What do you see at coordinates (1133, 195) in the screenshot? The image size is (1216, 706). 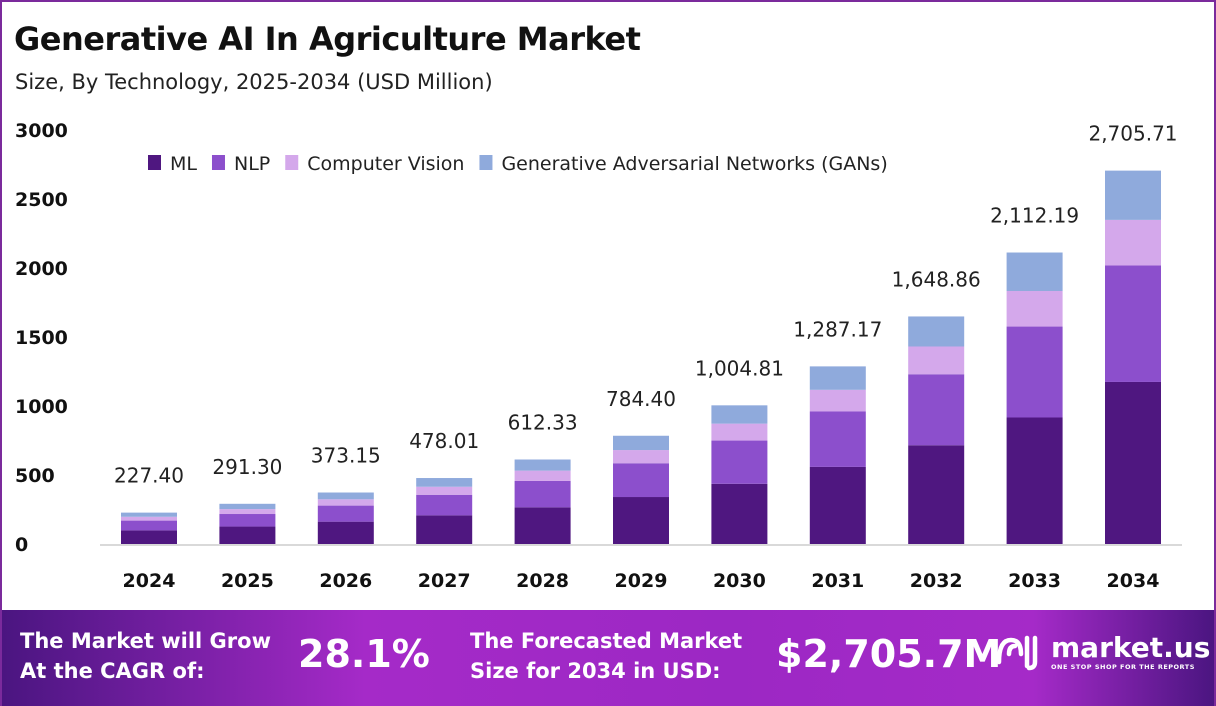 I see `bar-segment-2034-generative-adversarial-networks-gans-` at bounding box center [1133, 195].